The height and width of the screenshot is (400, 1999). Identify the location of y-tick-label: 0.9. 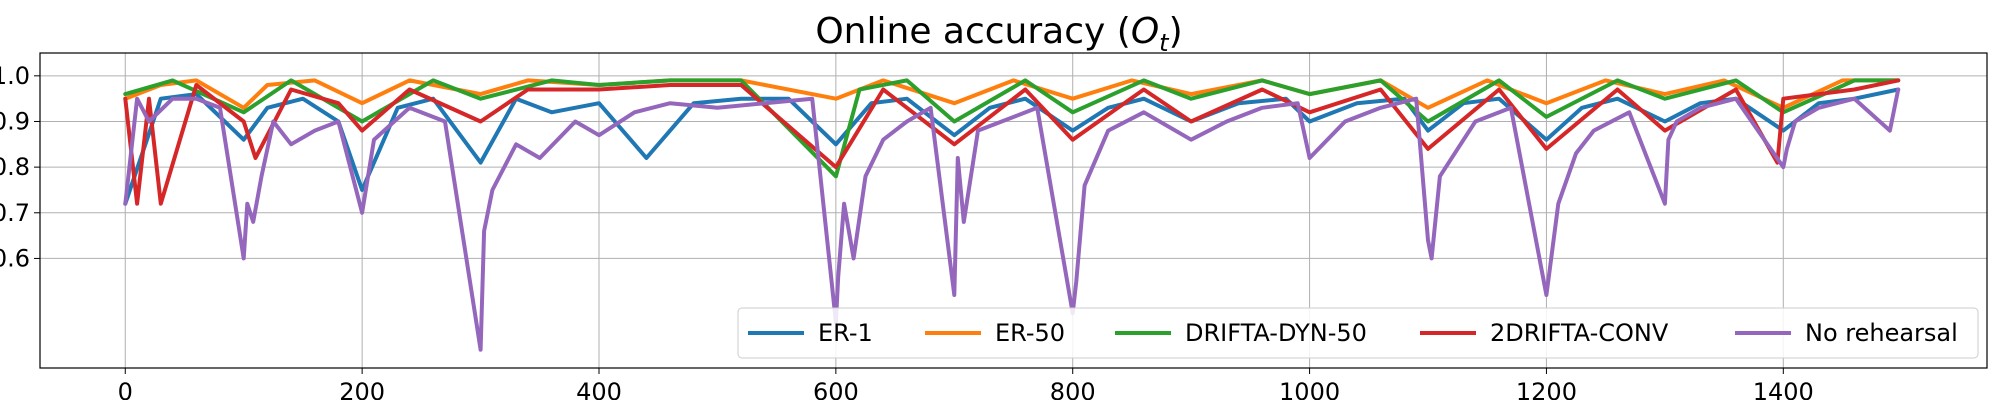
(15, 121).